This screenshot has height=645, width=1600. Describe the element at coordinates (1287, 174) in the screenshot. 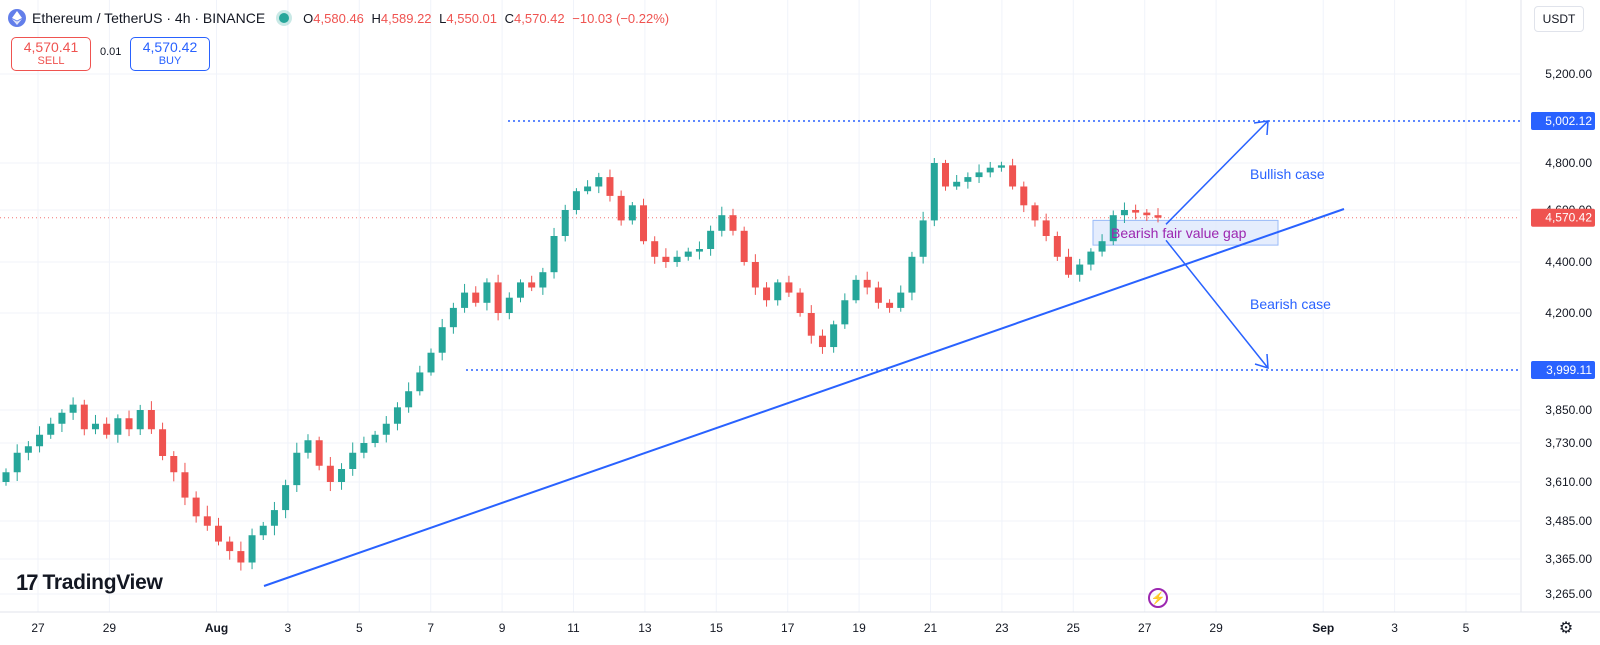

I see `bullish-case-label: Bullish case` at that location.